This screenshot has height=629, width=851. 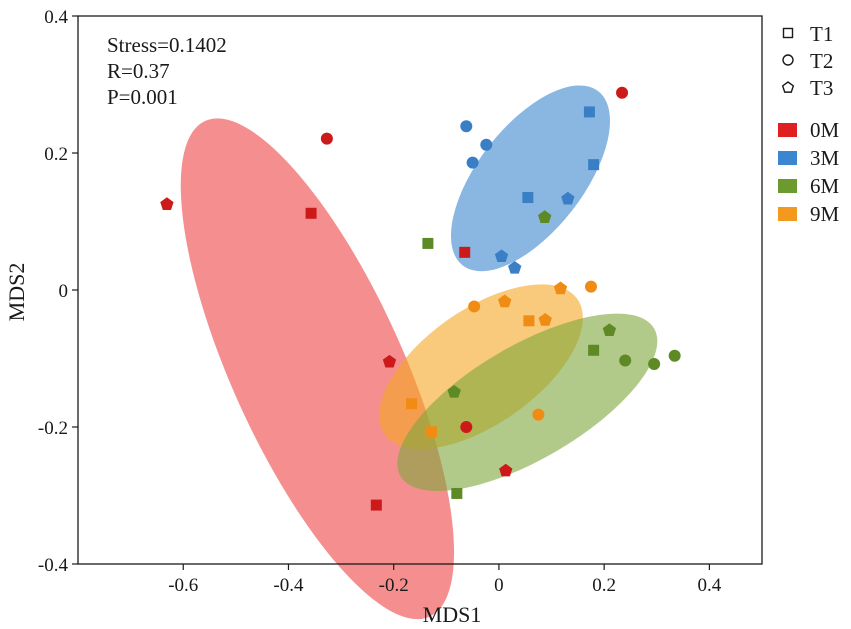 What do you see at coordinates (452, 614) in the screenshot?
I see `x-axis-title: MDS1` at bounding box center [452, 614].